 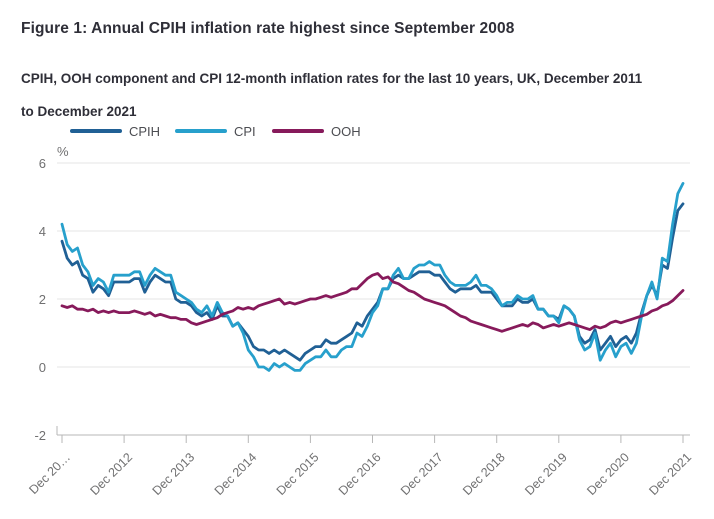 I want to click on x-tick-label: Dec 2021, so click(x=670, y=474).